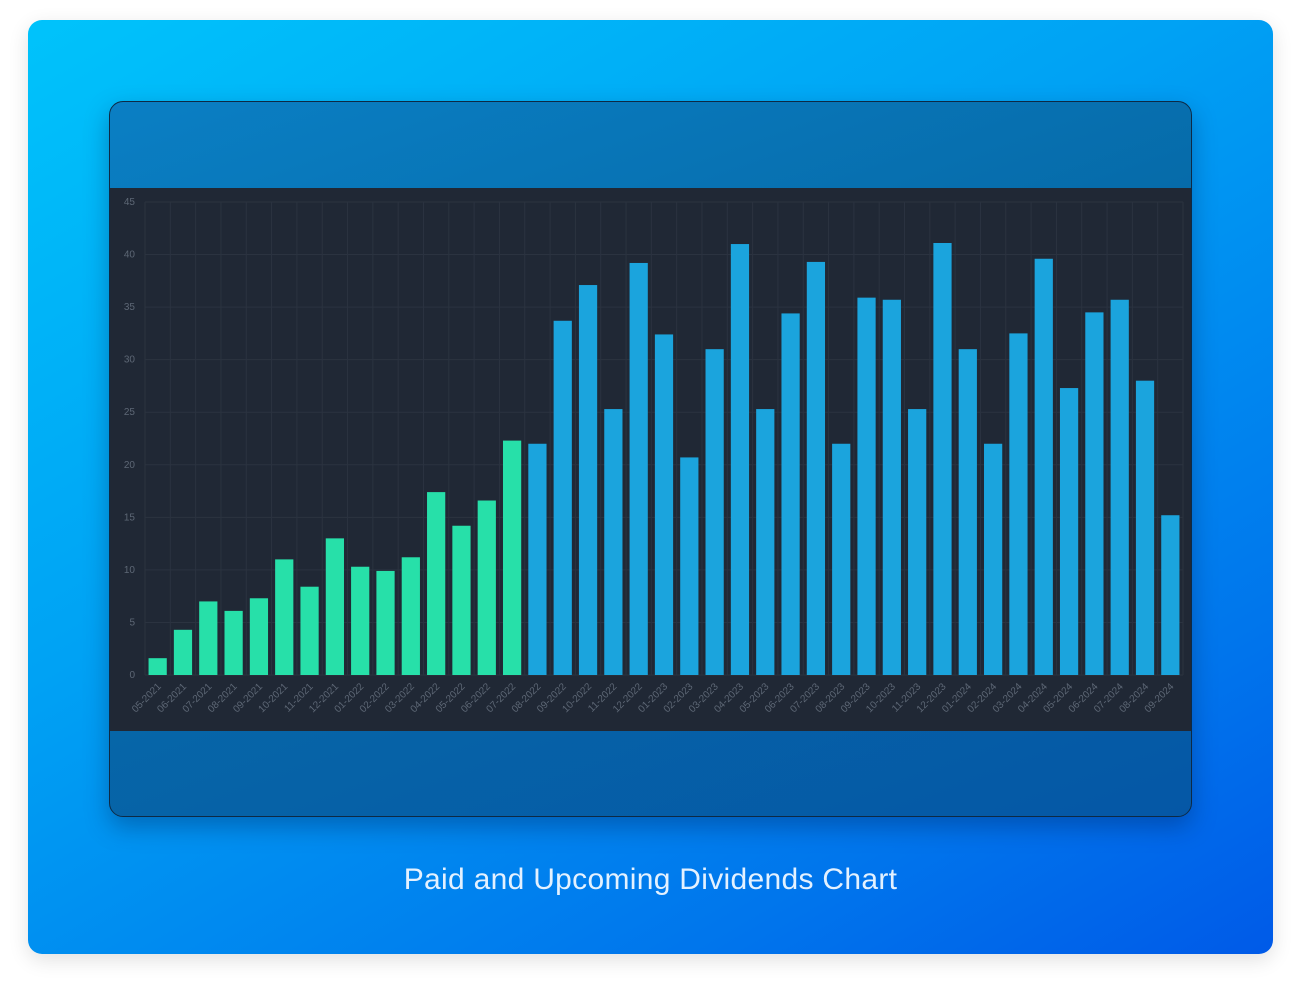 This screenshot has height=990, width=1301. I want to click on bar-01-2024, so click(967, 512).